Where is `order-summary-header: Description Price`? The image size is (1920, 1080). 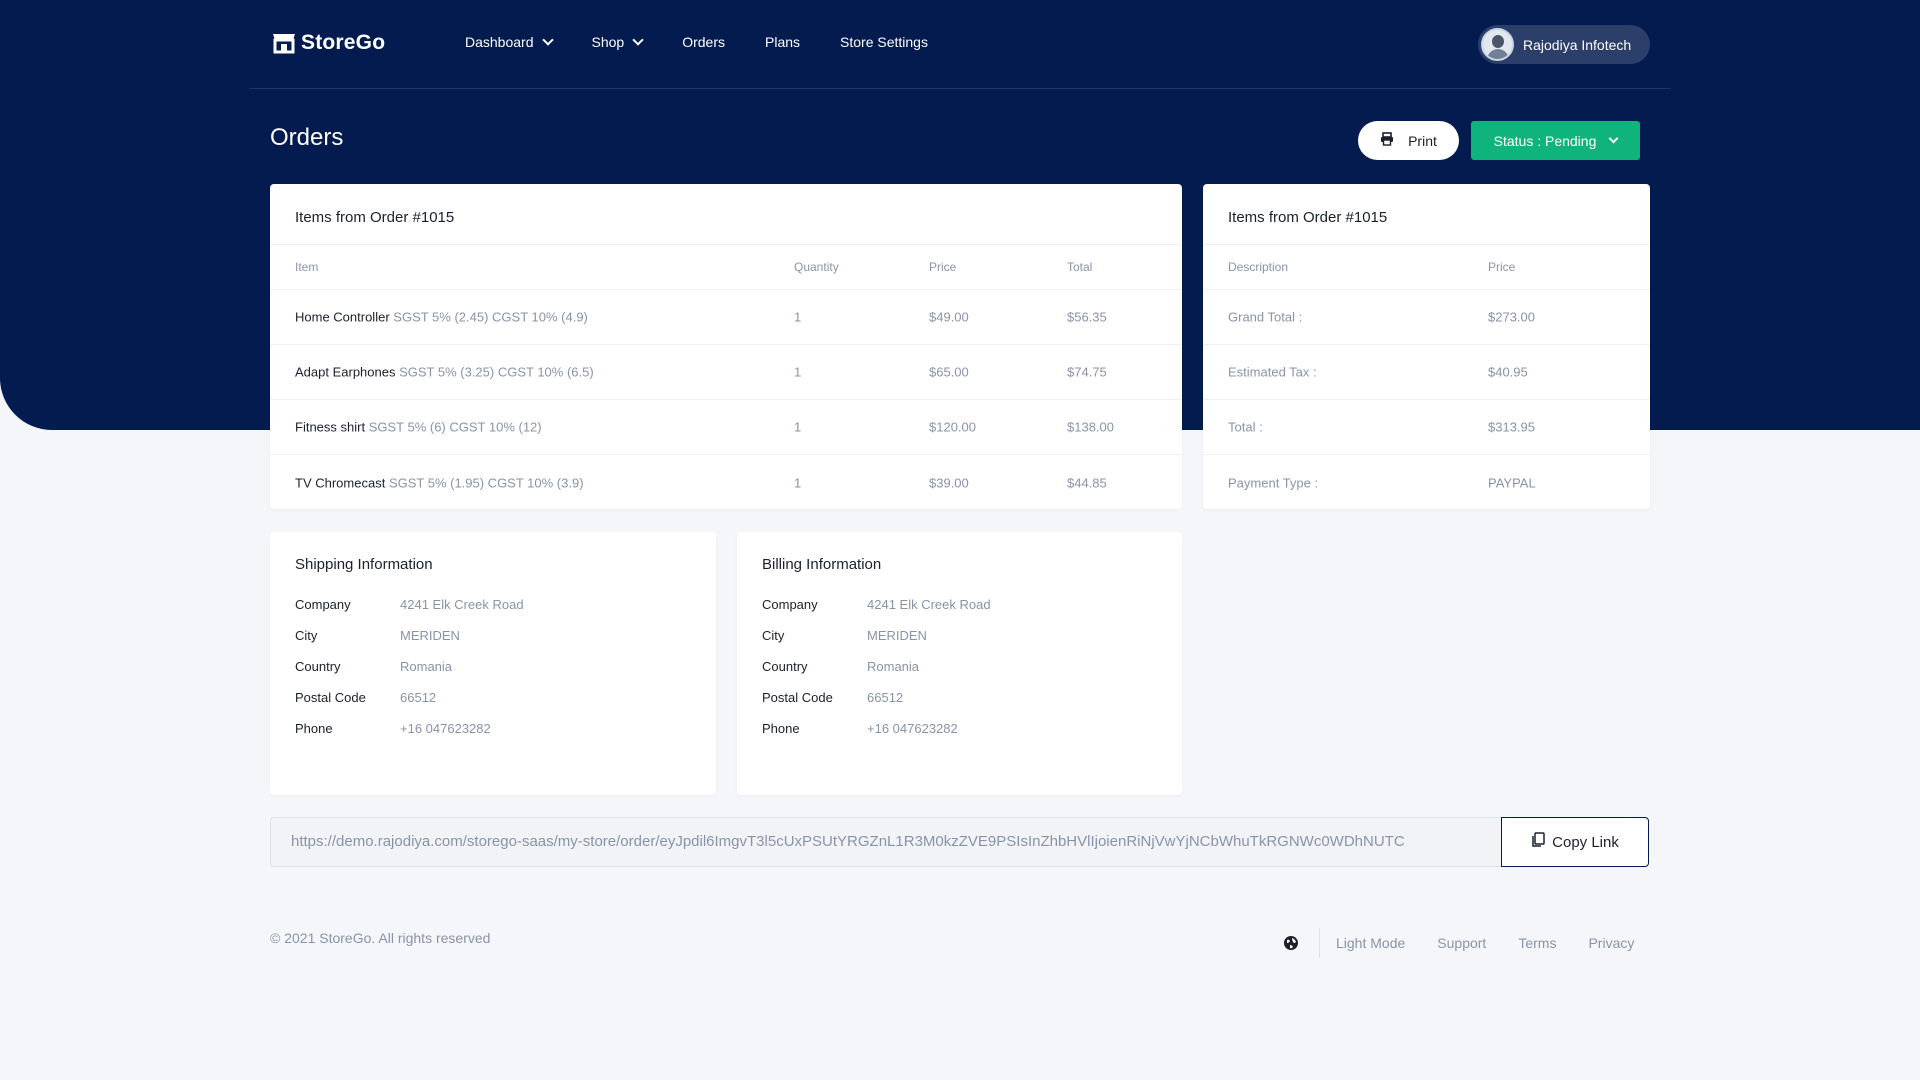 order-summary-header: Description Price is located at coordinates (1426, 267).